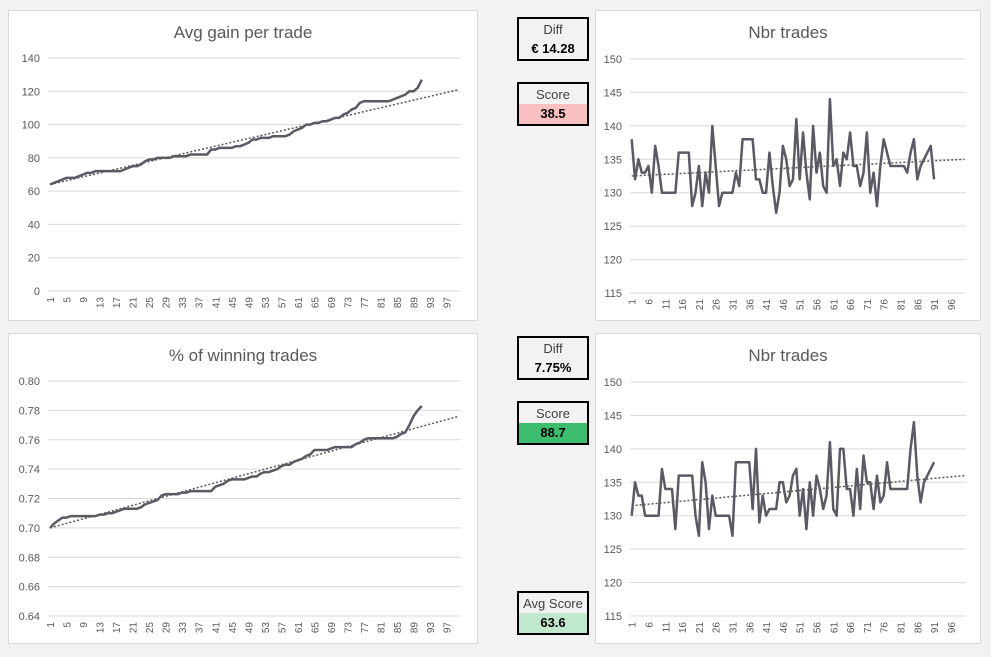 The image size is (991, 657). I want to click on x-tick-label: 56, so click(817, 305).